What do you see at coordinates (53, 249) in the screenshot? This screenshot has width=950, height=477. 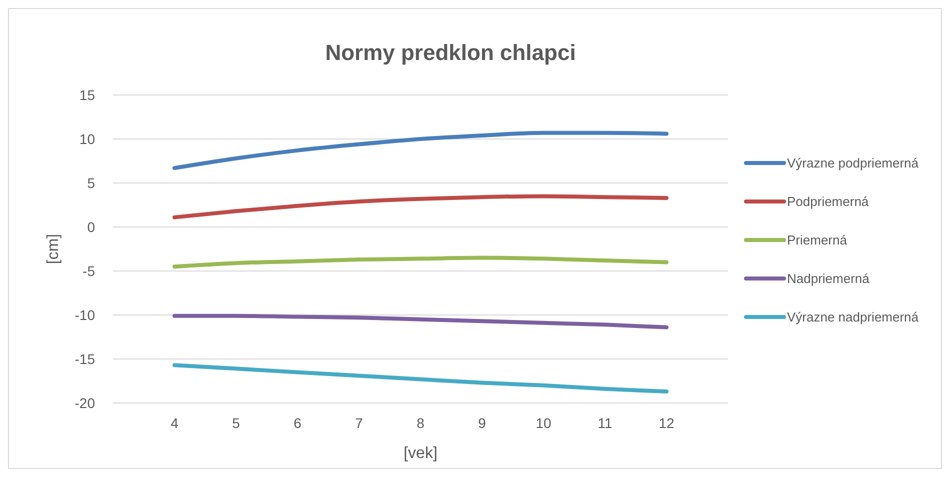 I see `y-axis-title: [cm]` at bounding box center [53, 249].